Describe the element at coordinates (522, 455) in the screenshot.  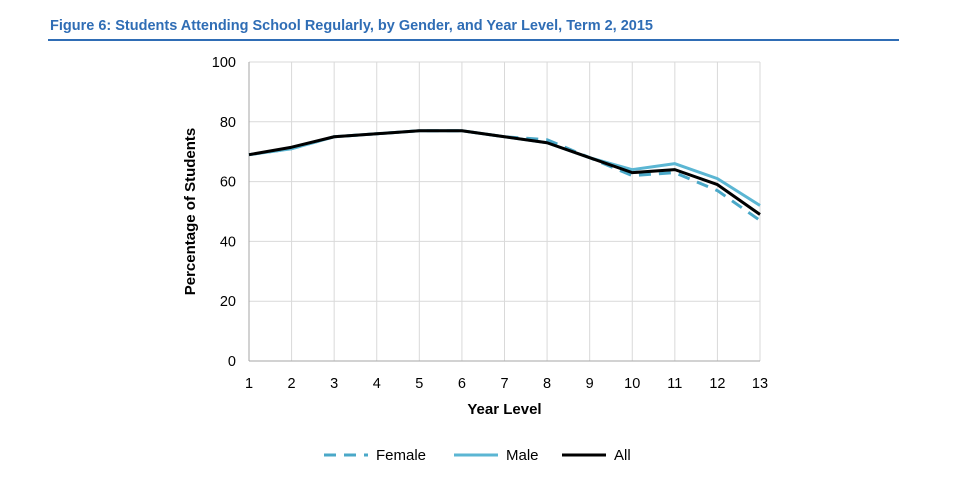
I see `legend-label-male: Male` at that location.